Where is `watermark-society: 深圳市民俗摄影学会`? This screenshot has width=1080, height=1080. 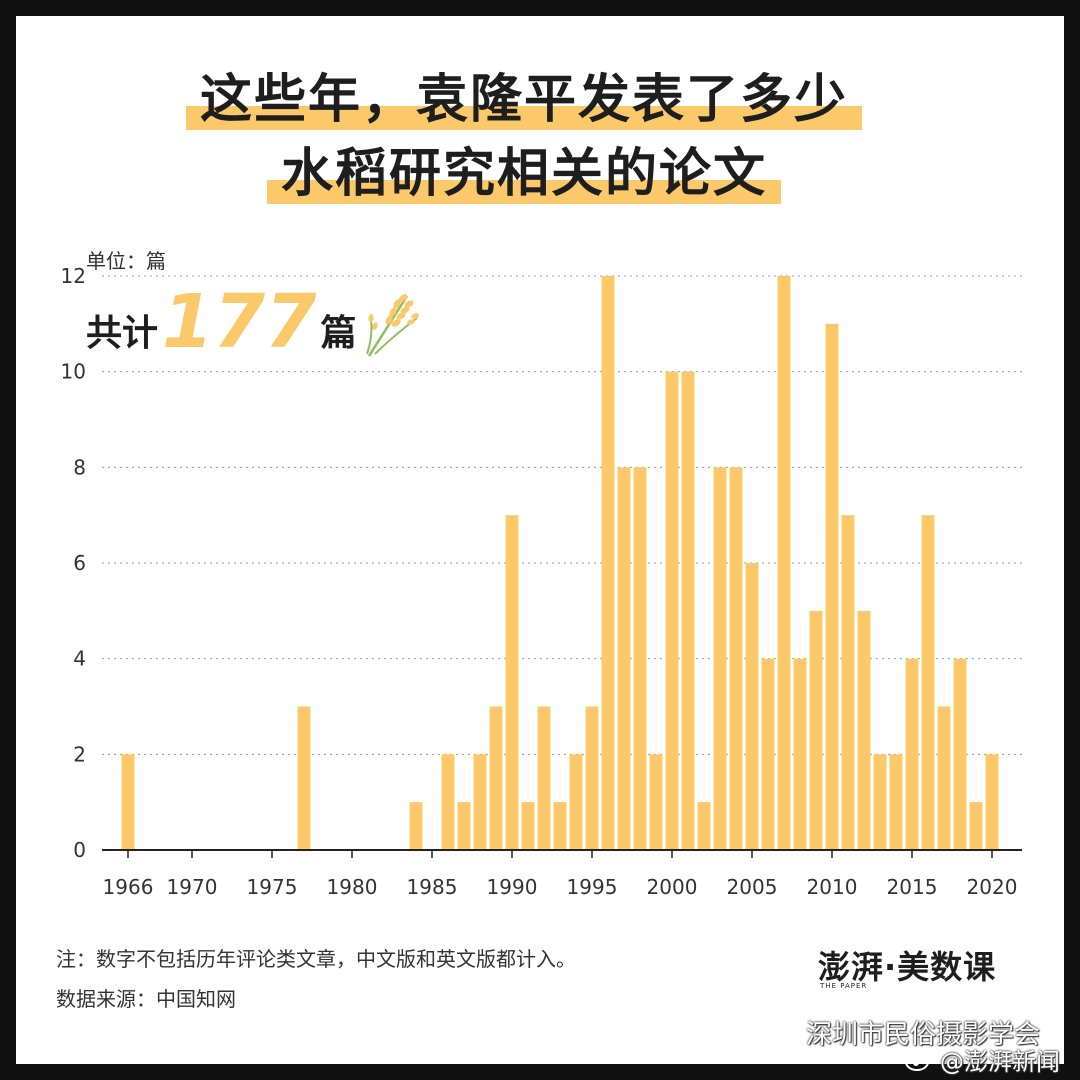
watermark-society: 深圳市民俗摄影学会 is located at coordinates (905, 1032).